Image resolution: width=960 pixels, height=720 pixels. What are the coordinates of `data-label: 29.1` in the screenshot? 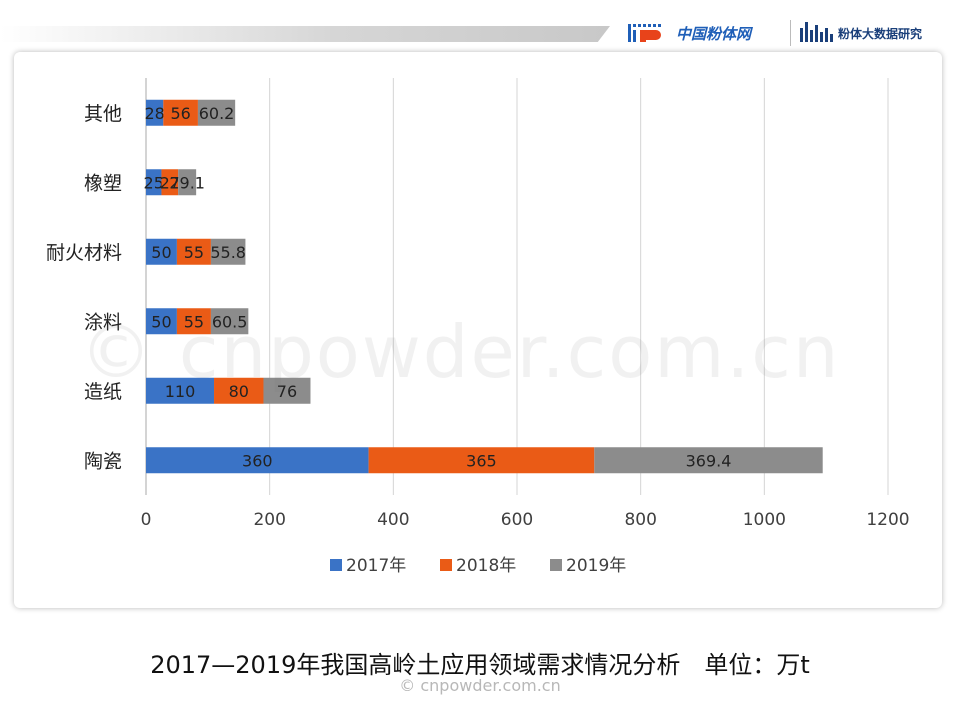 It's located at (187, 182).